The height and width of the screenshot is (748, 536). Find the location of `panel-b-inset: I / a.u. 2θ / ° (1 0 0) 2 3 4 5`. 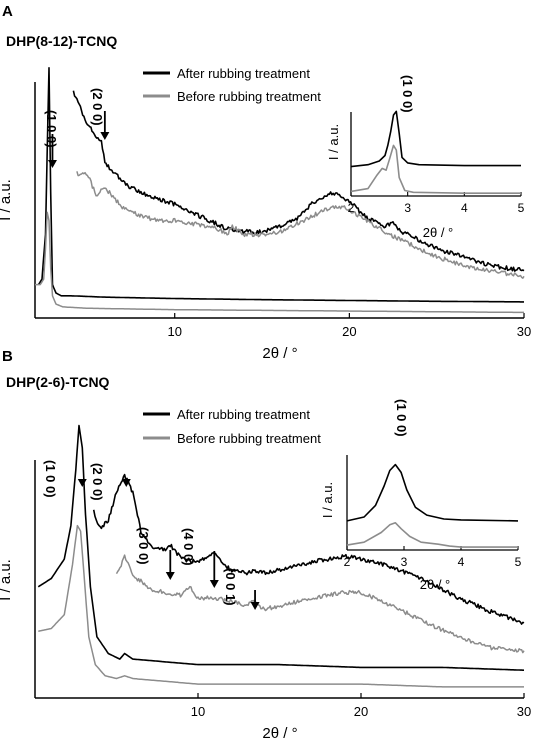

panel-b-inset: I / a.u. 2θ / ° (1 0 0) 2 3 4 5 is located at coordinates (421, 495).